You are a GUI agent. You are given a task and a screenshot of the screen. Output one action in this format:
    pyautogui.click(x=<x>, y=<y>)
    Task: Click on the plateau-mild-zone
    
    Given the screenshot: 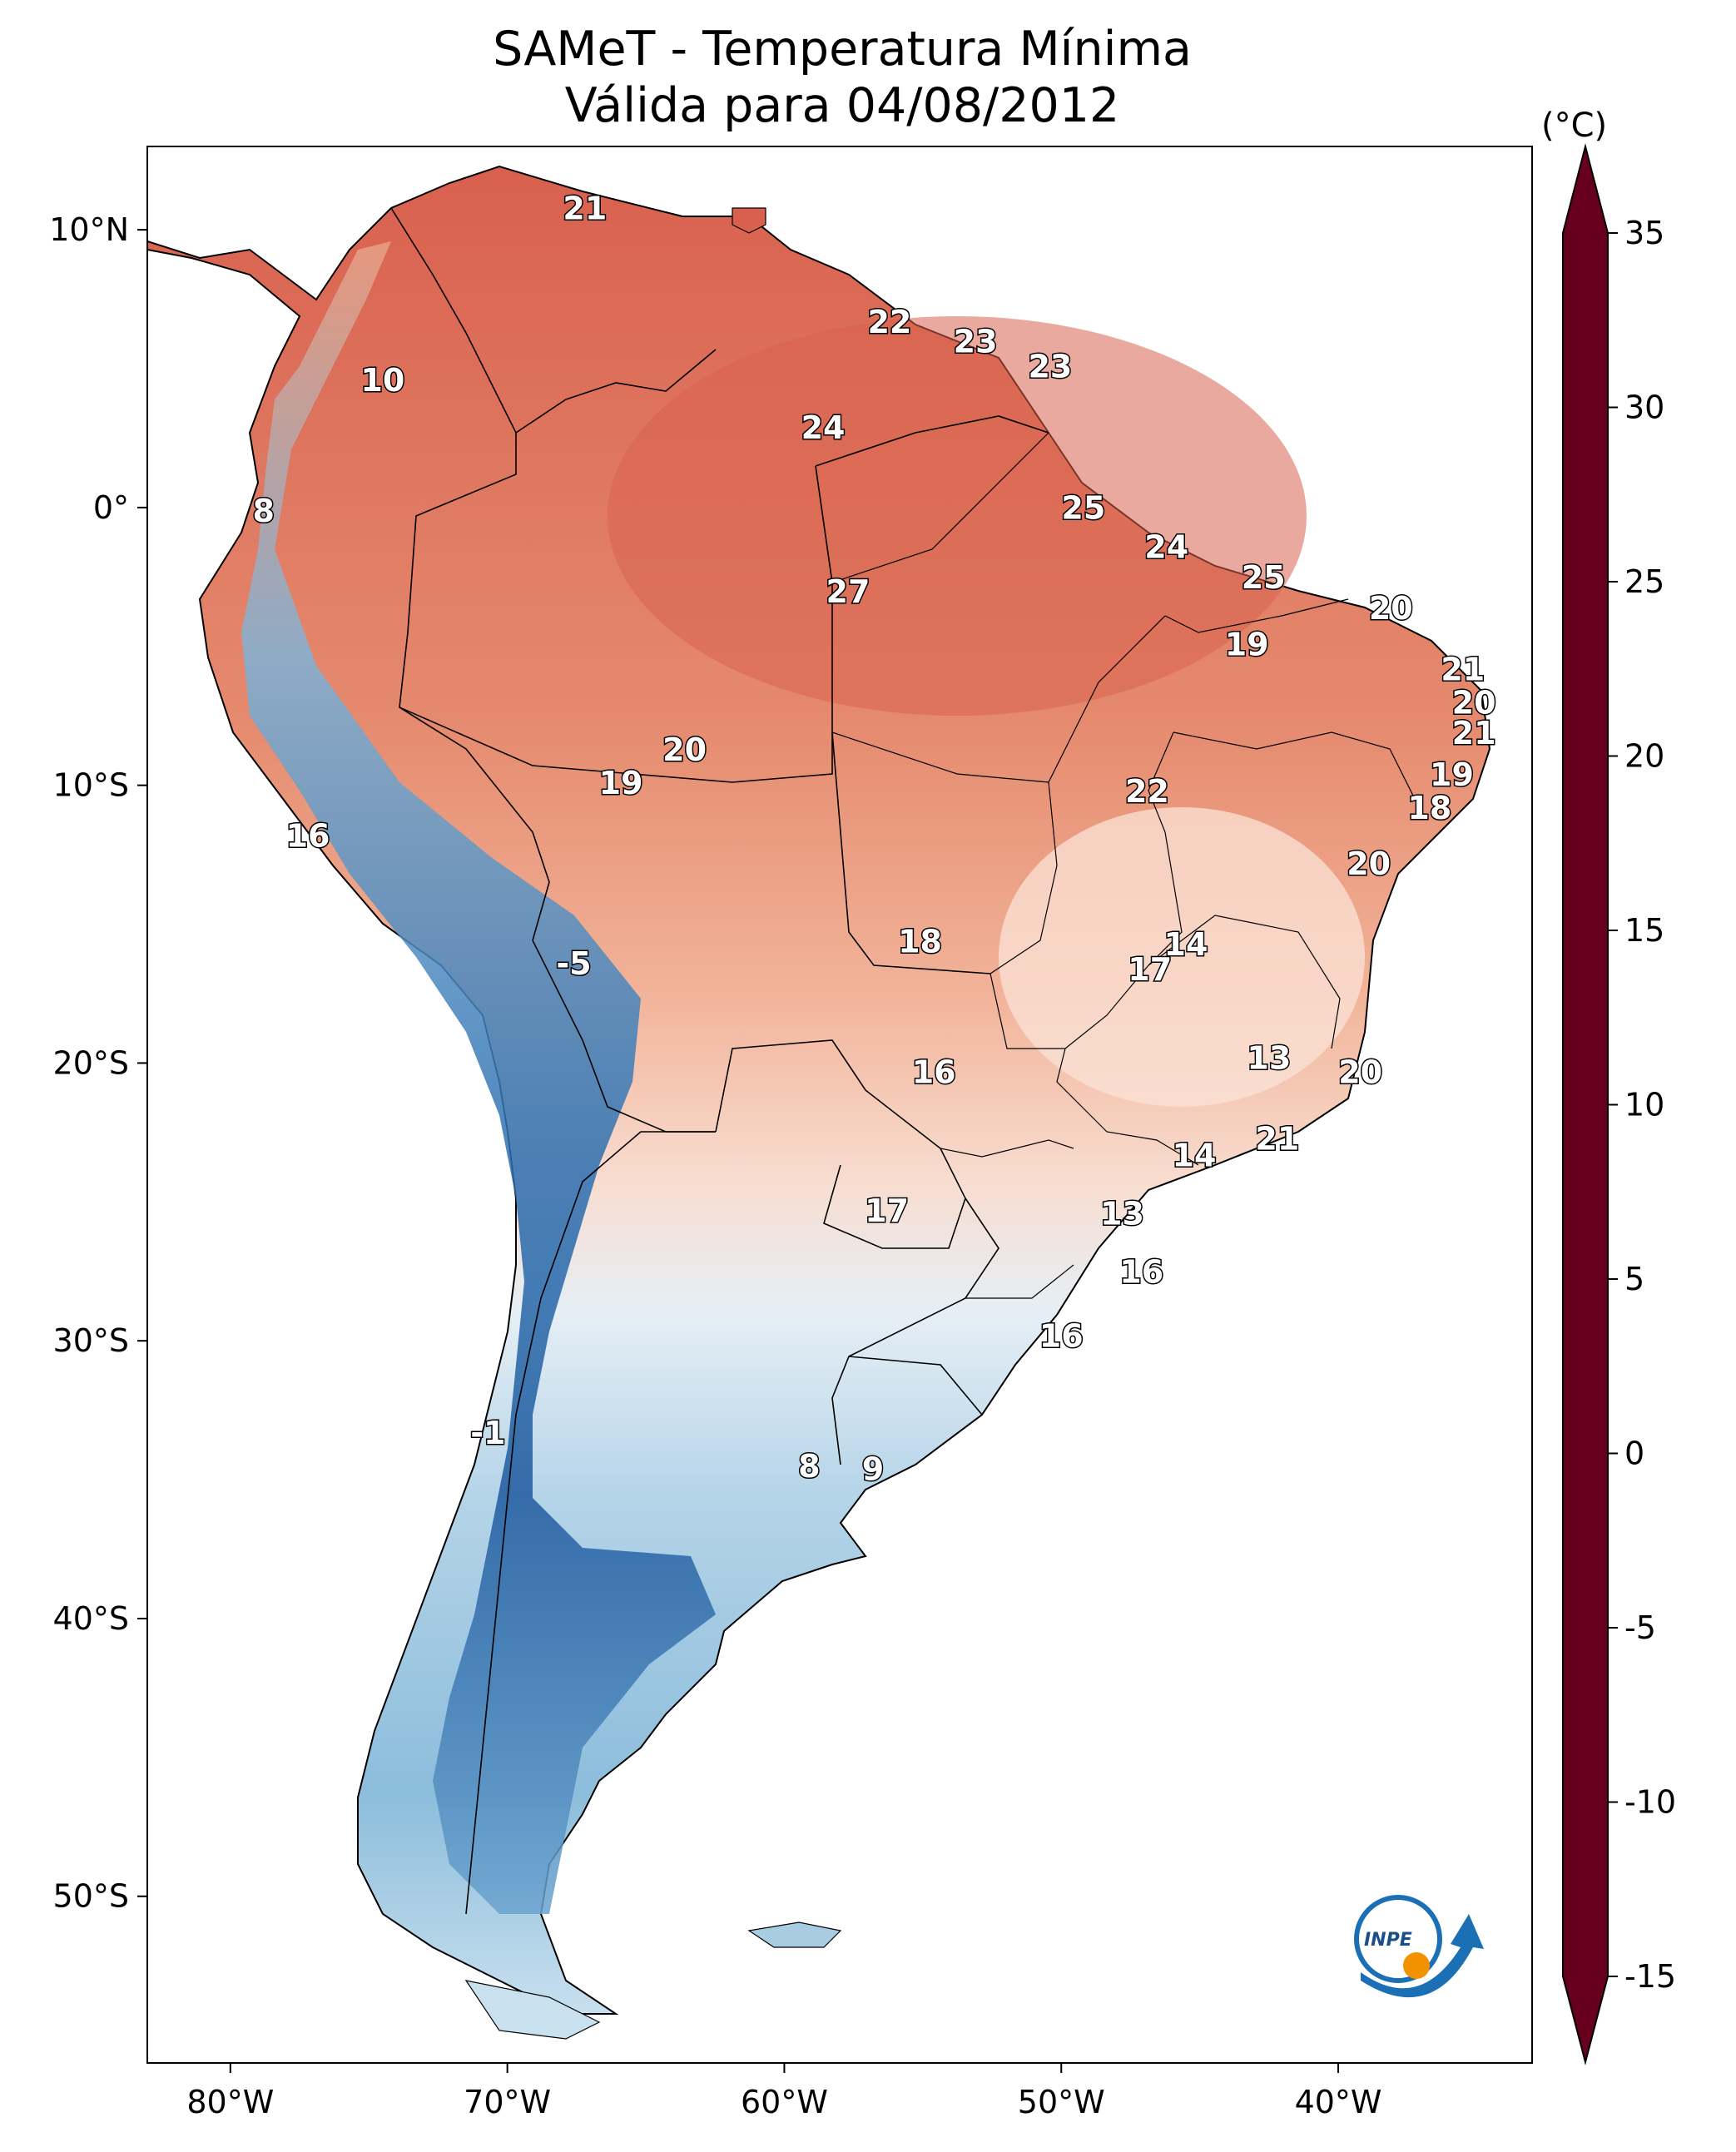 What is the action you would take?
    pyautogui.click(x=1182, y=957)
    